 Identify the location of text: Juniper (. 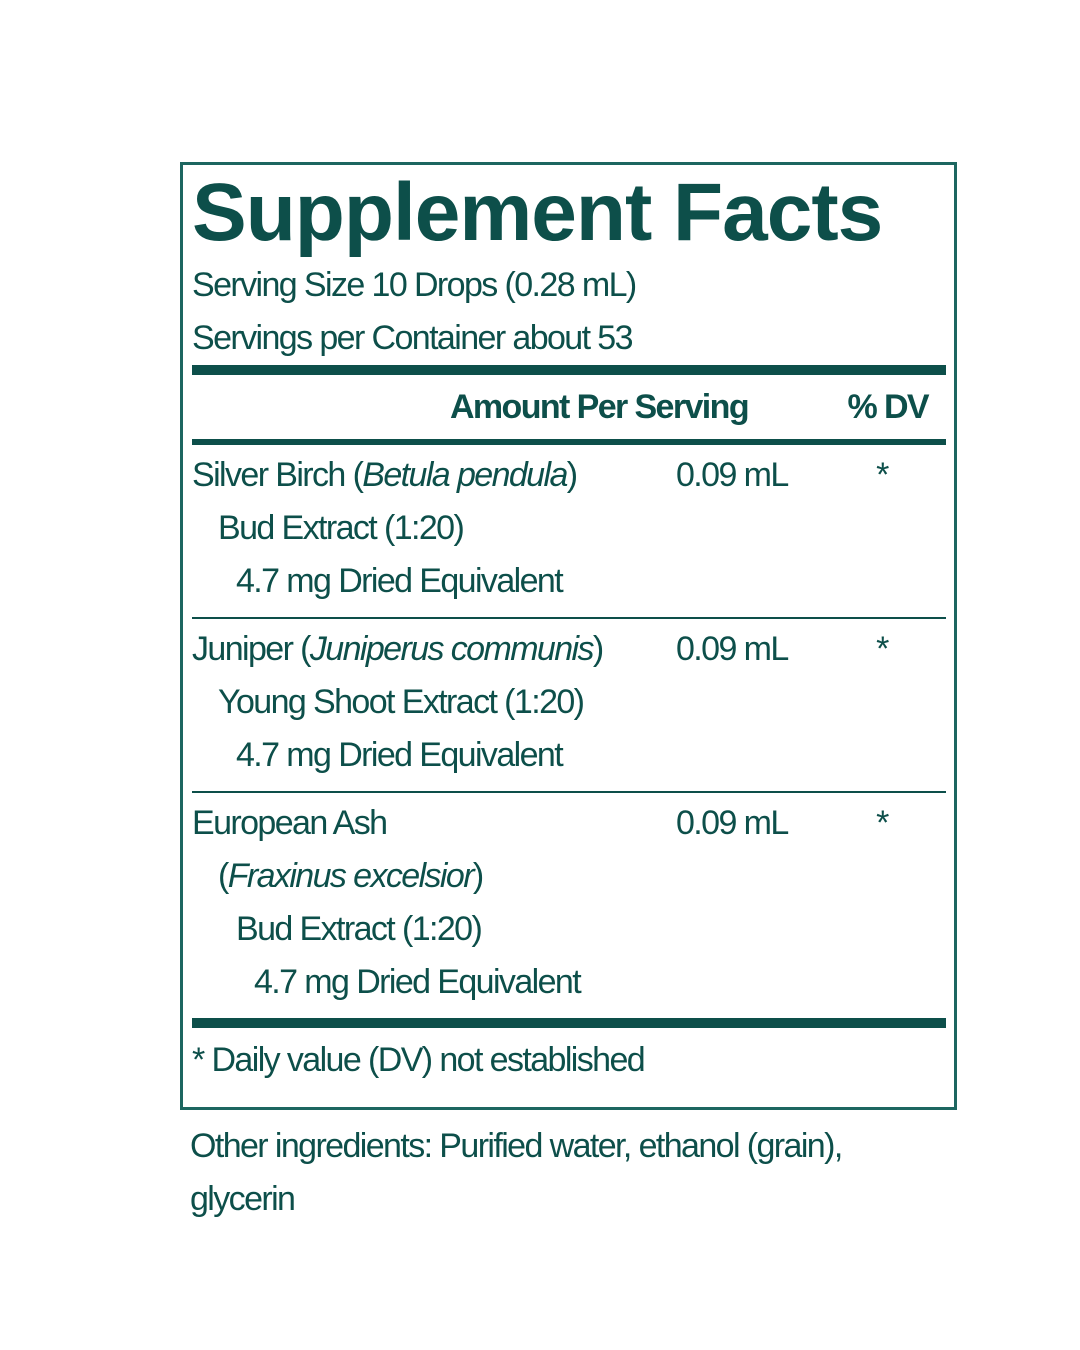
(251, 649).